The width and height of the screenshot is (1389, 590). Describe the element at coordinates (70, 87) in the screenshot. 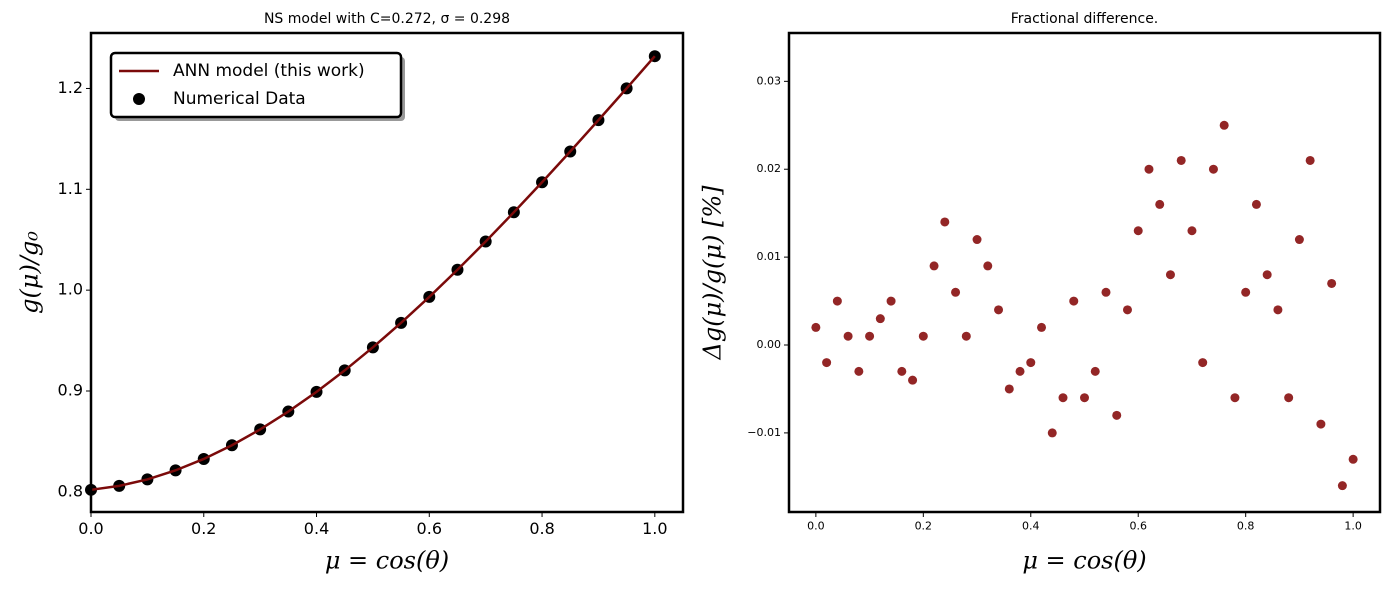

I see `y-tick-label: 1.2` at that location.